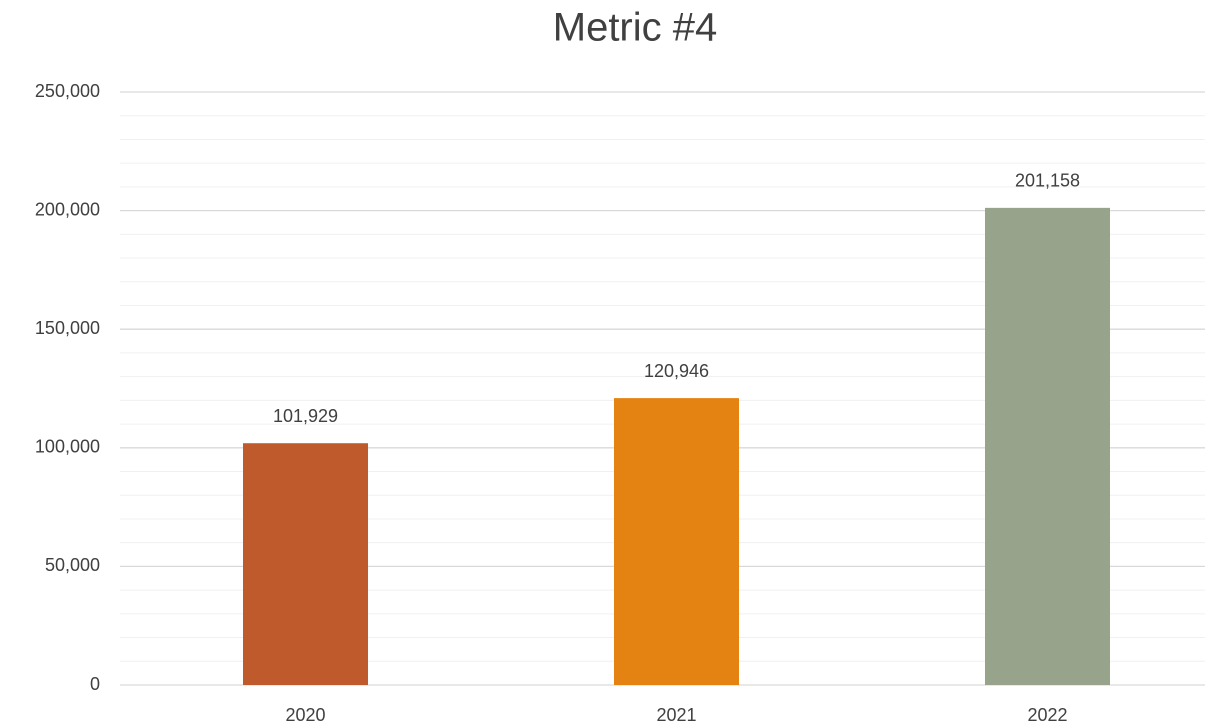  What do you see at coordinates (676, 371) in the screenshot?
I see `data-label: 120,946` at bounding box center [676, 371].